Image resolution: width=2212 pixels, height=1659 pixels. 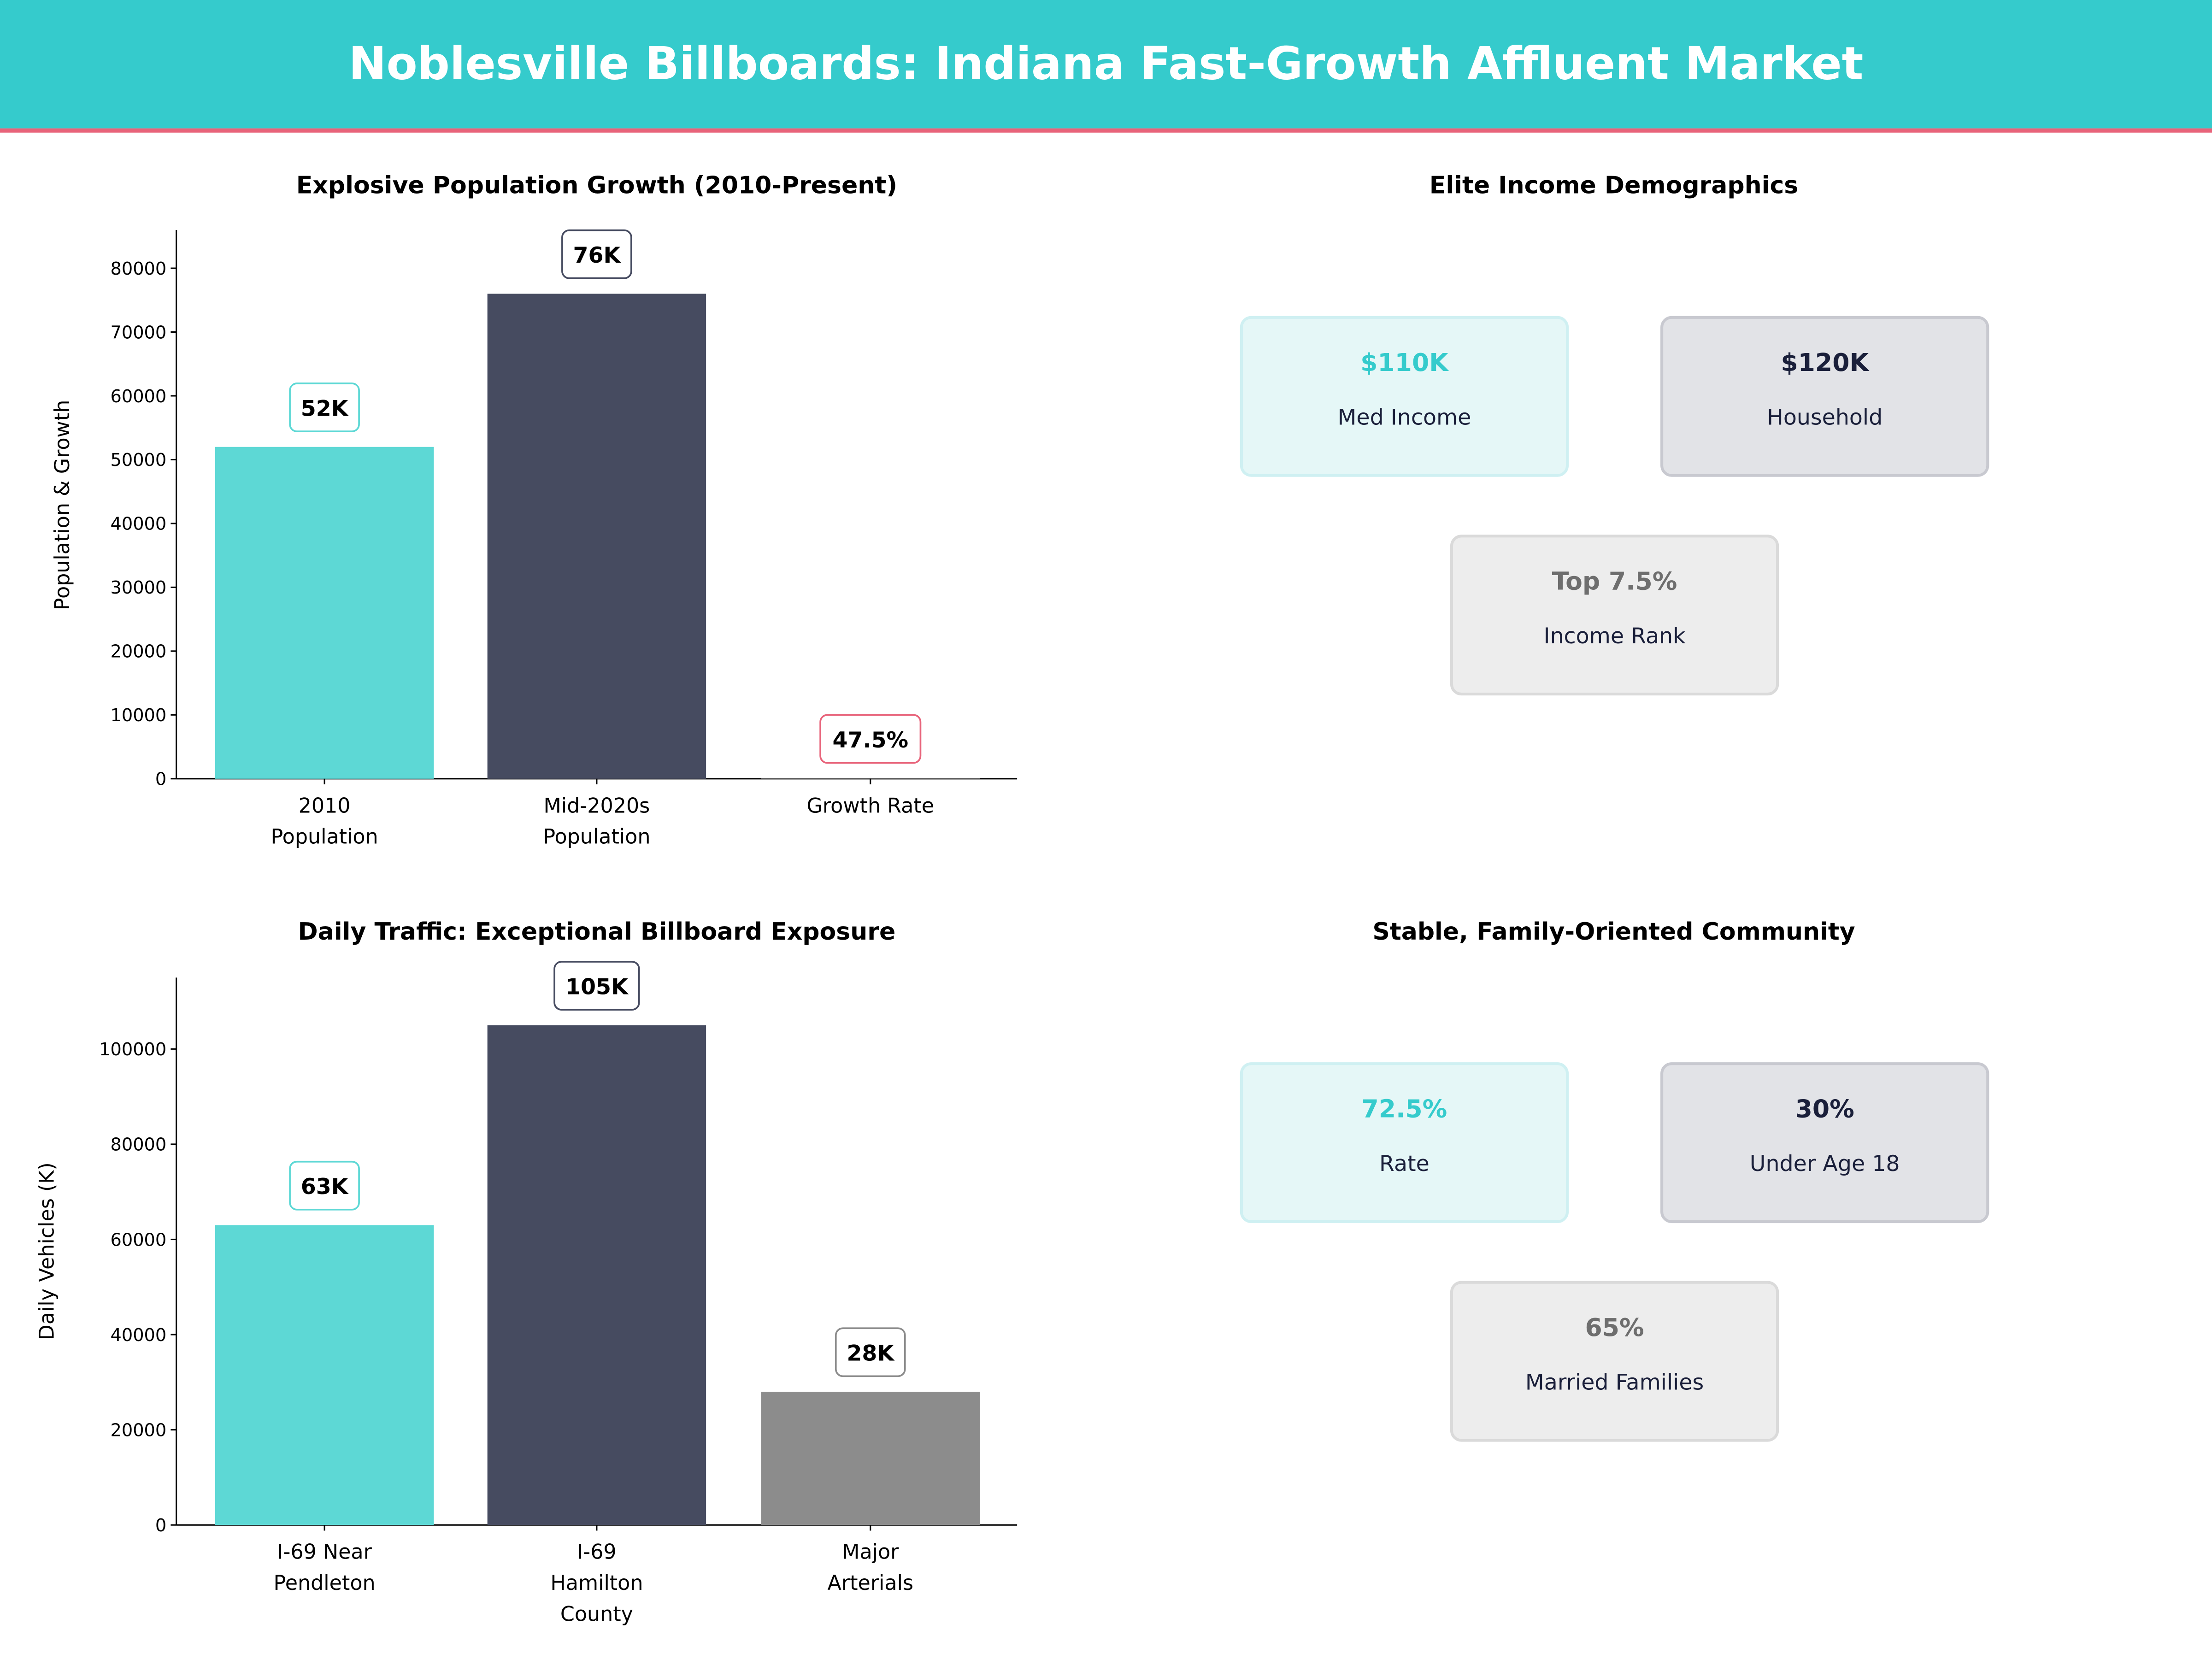 What do you see at coordinates (139, 715) in the screenshot?
I see `y-tick-label: 10000` at bounding box center [139, 715].